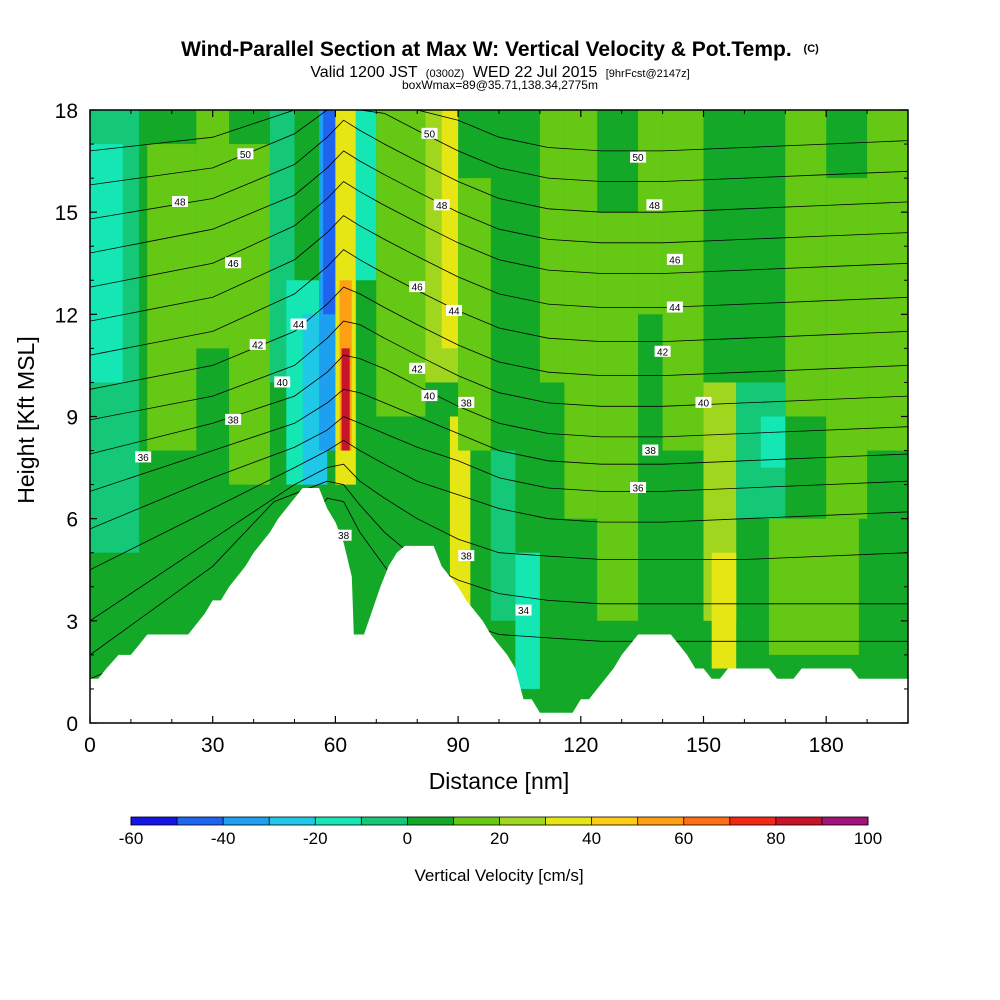  I want to click on theta-label-1: 38, so click(233, 419).